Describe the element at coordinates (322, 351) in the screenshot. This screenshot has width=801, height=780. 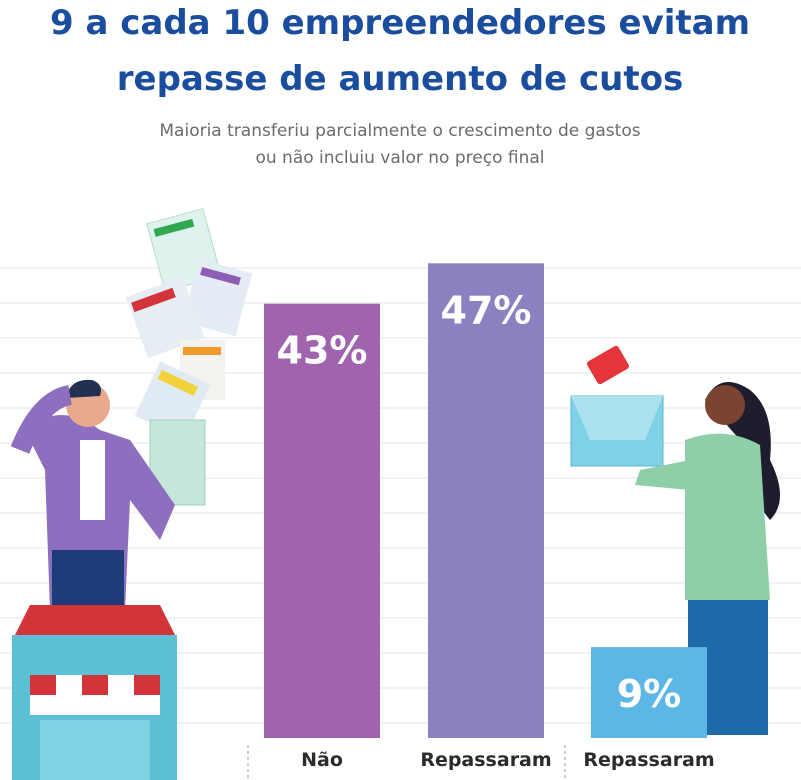
I see `value-label: 43%` at that location.